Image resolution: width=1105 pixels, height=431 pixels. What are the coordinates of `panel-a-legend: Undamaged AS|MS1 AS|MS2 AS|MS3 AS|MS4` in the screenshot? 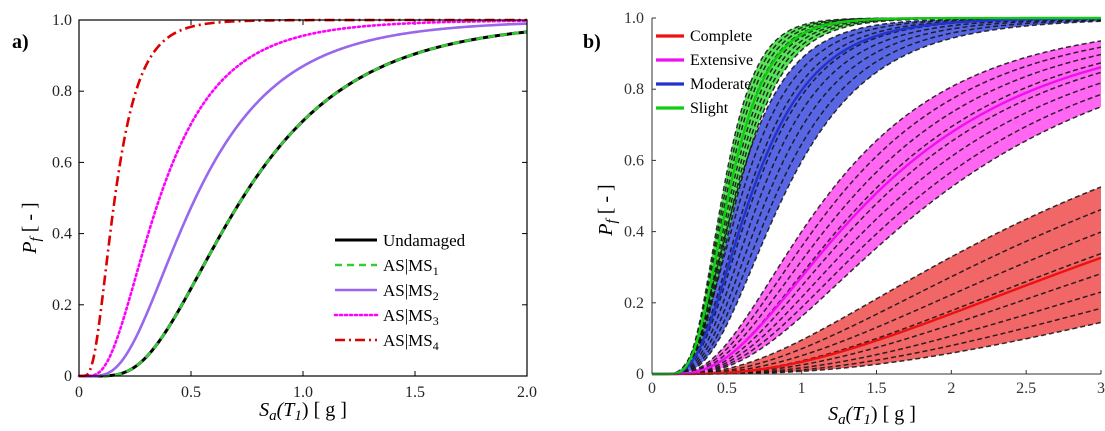 It's located at (399, 292).